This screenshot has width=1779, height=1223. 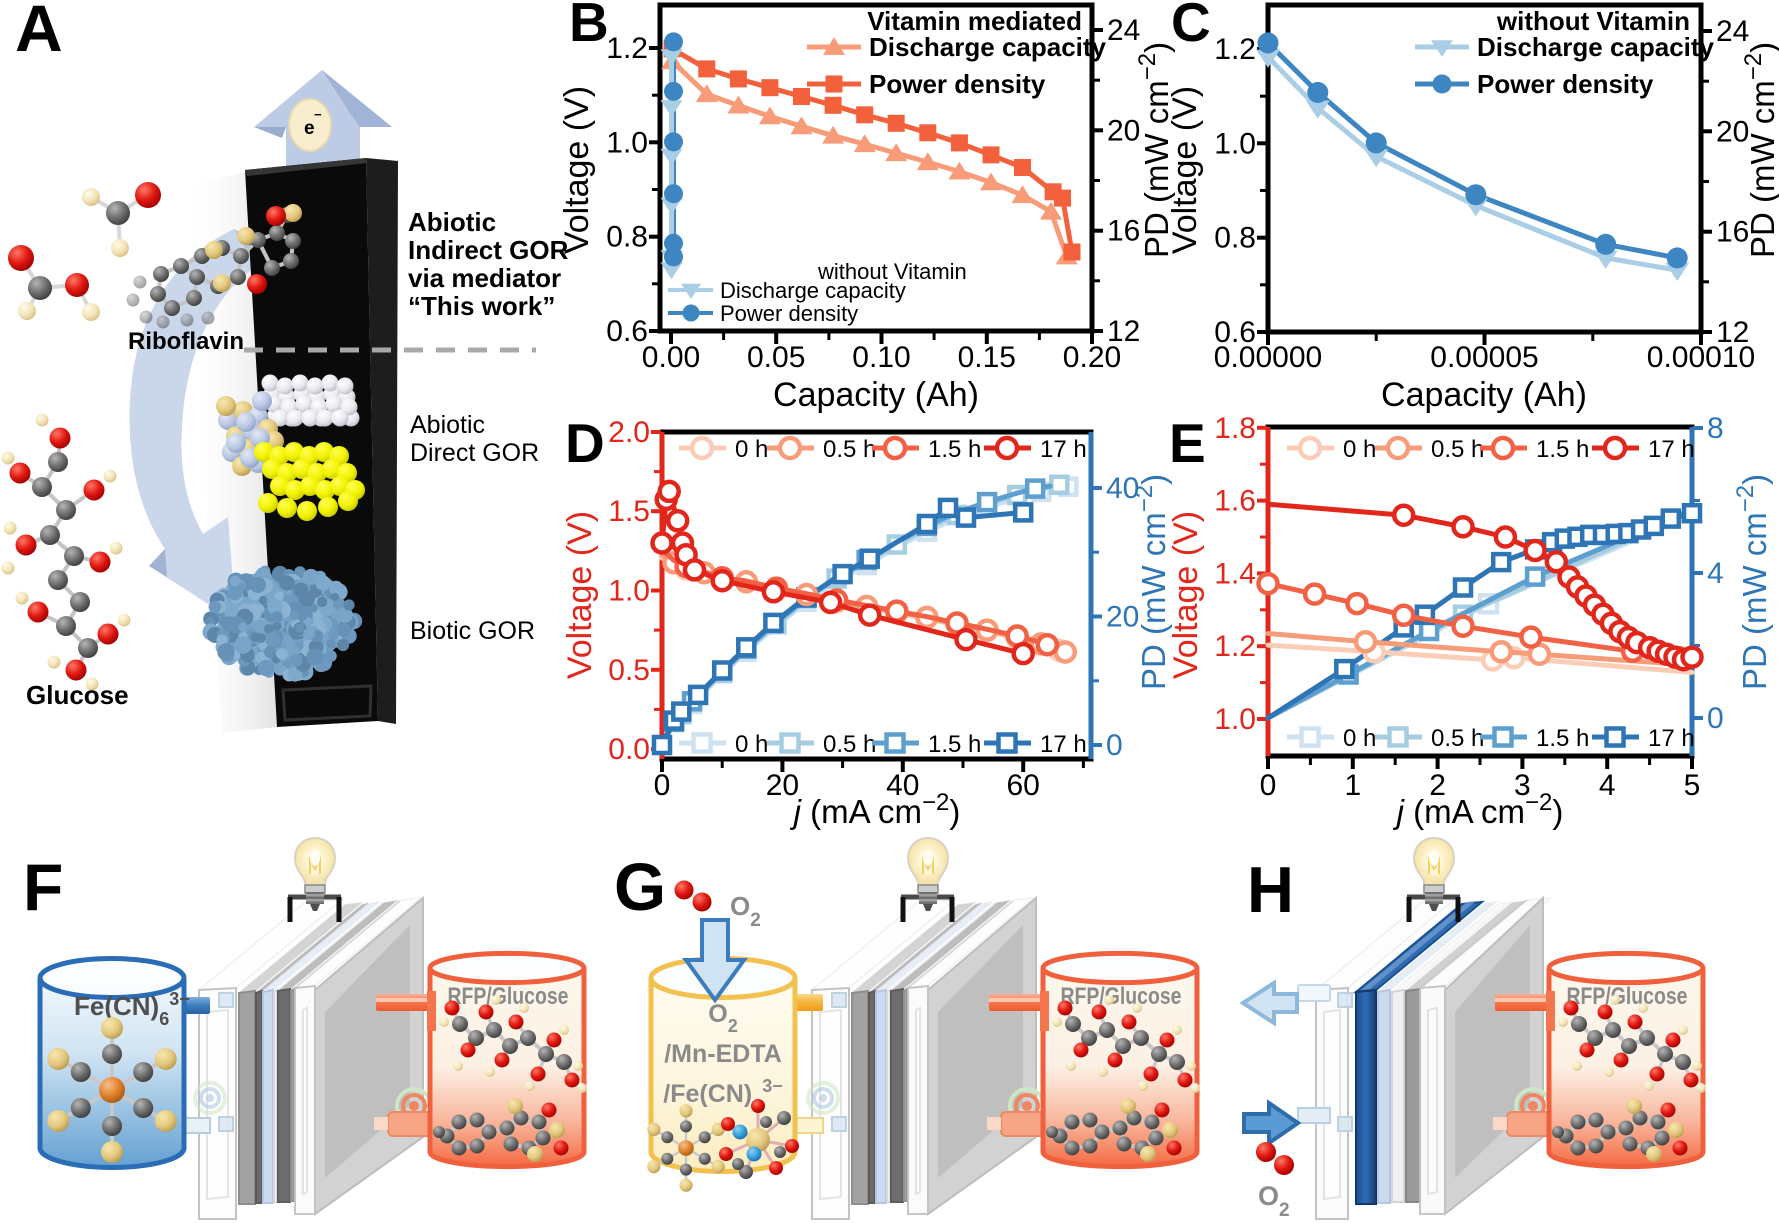 I want to click on svg-text: 1.4, so click(x=1235, y=573).